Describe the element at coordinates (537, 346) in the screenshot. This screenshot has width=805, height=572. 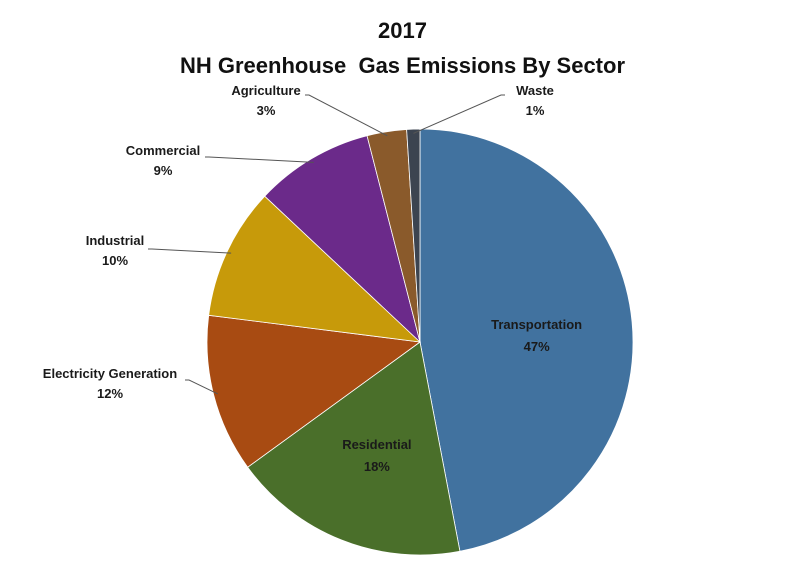
I see `slice-value-transportation: 47%` at that location.